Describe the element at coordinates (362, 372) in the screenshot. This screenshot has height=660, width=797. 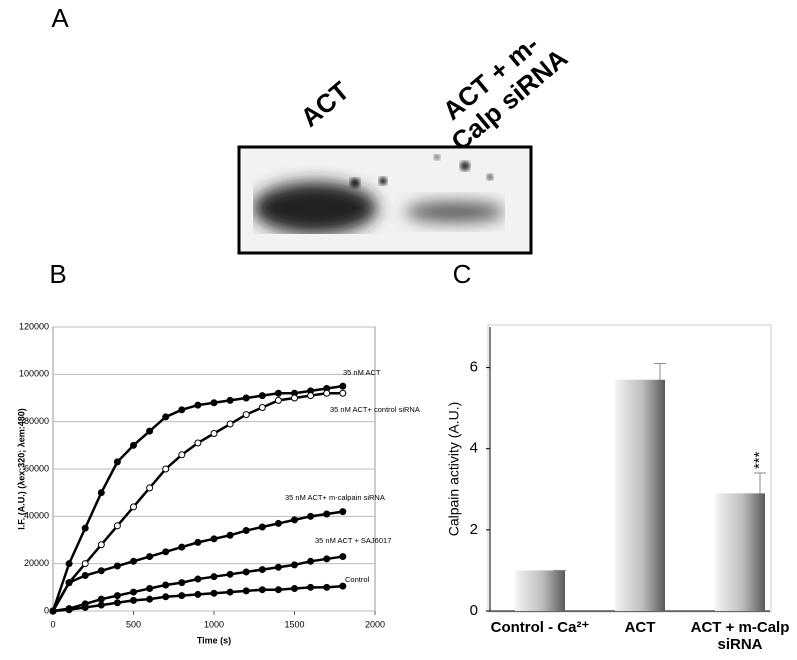
I see `series-label: 35 nM ACT` at that location.